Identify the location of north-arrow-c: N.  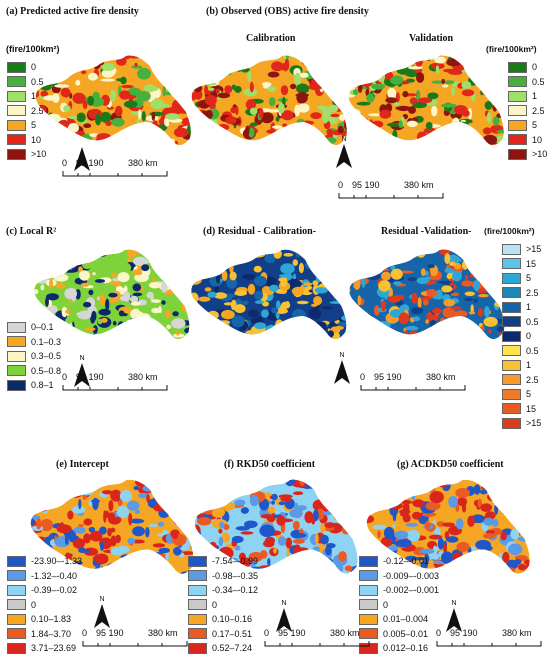
(82, 371).